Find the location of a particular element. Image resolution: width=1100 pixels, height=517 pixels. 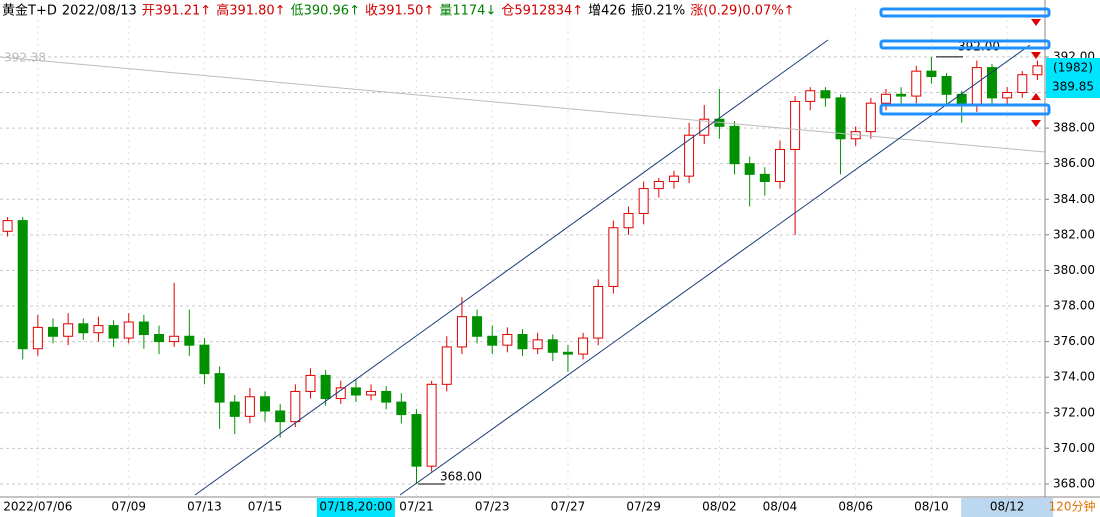

cursor-count: (1982) is located at coordinates (1073, 68).